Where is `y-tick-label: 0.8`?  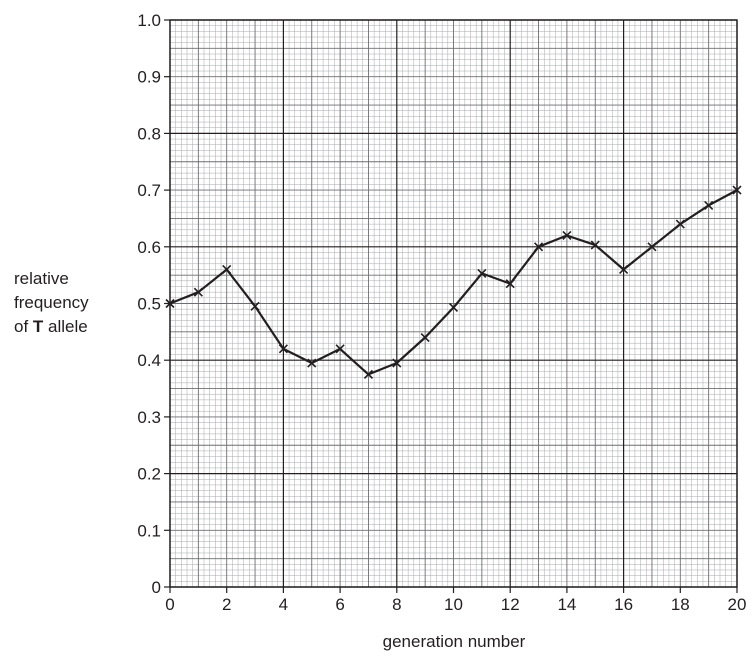
y-tick-label: 0.8 is located at coordinates (149, 133).